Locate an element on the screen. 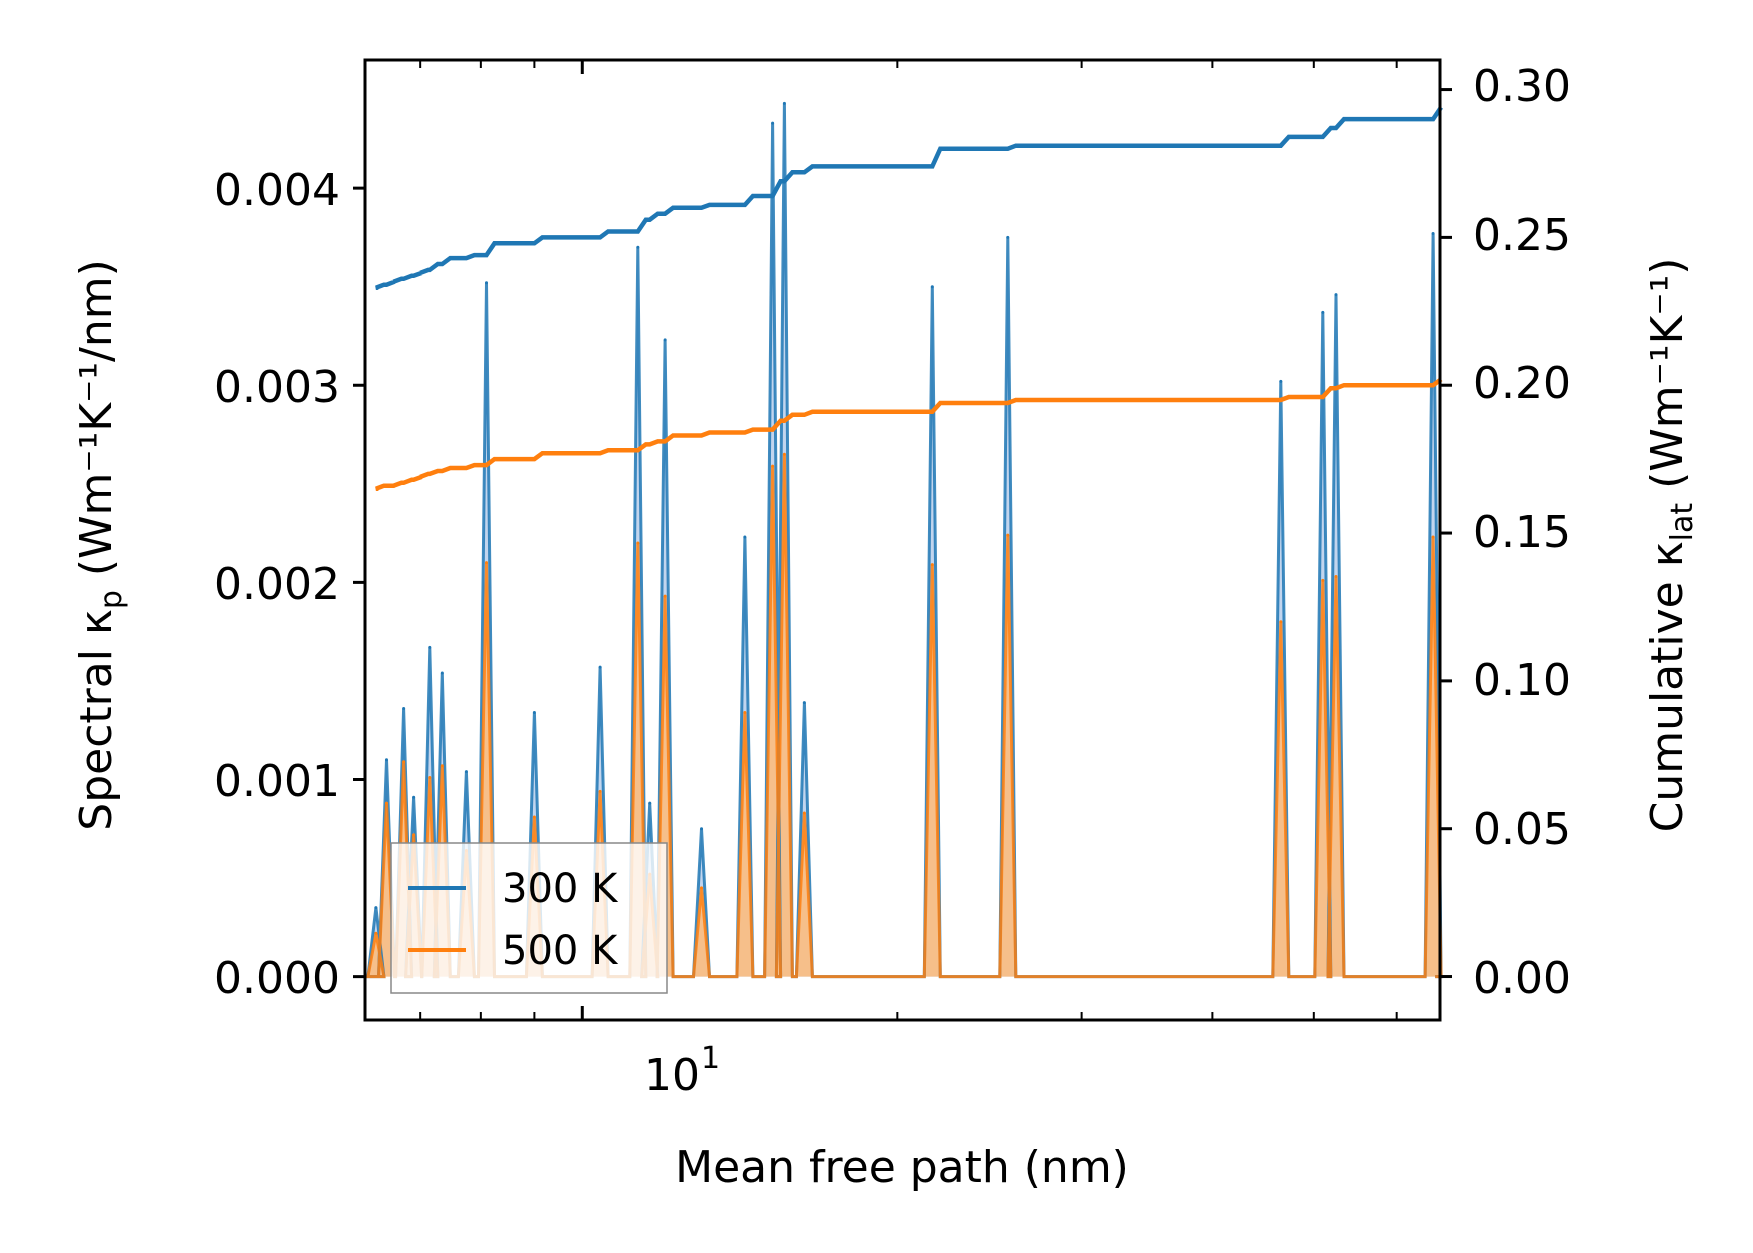  y-left-axis-label: Spectral κp (Wm⁻¹K⁻¹/nm) is located at coordinates (100, 544).